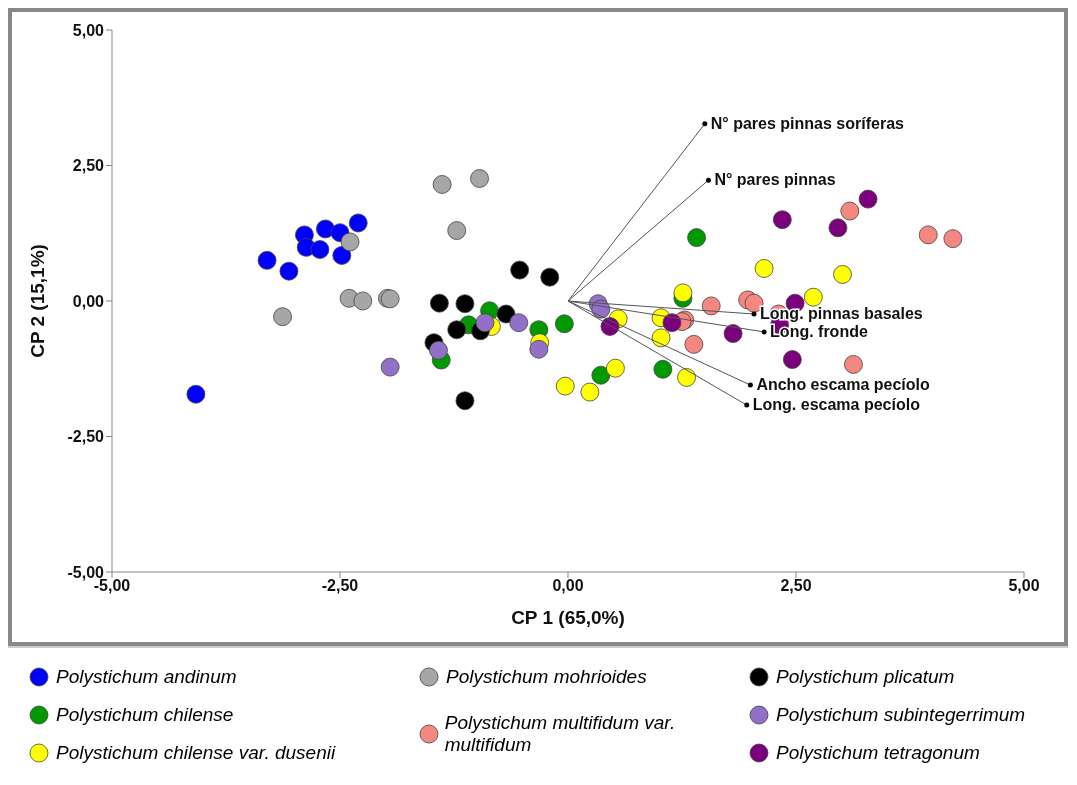 The image size is (1077, 785). I want to click on series-label: N° pares pinnas soríferas, so click(807, 123).